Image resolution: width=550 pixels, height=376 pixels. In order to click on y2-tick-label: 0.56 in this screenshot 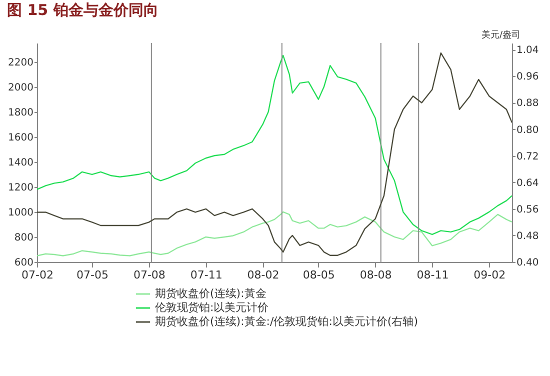, I will do `click(527, 210)`.